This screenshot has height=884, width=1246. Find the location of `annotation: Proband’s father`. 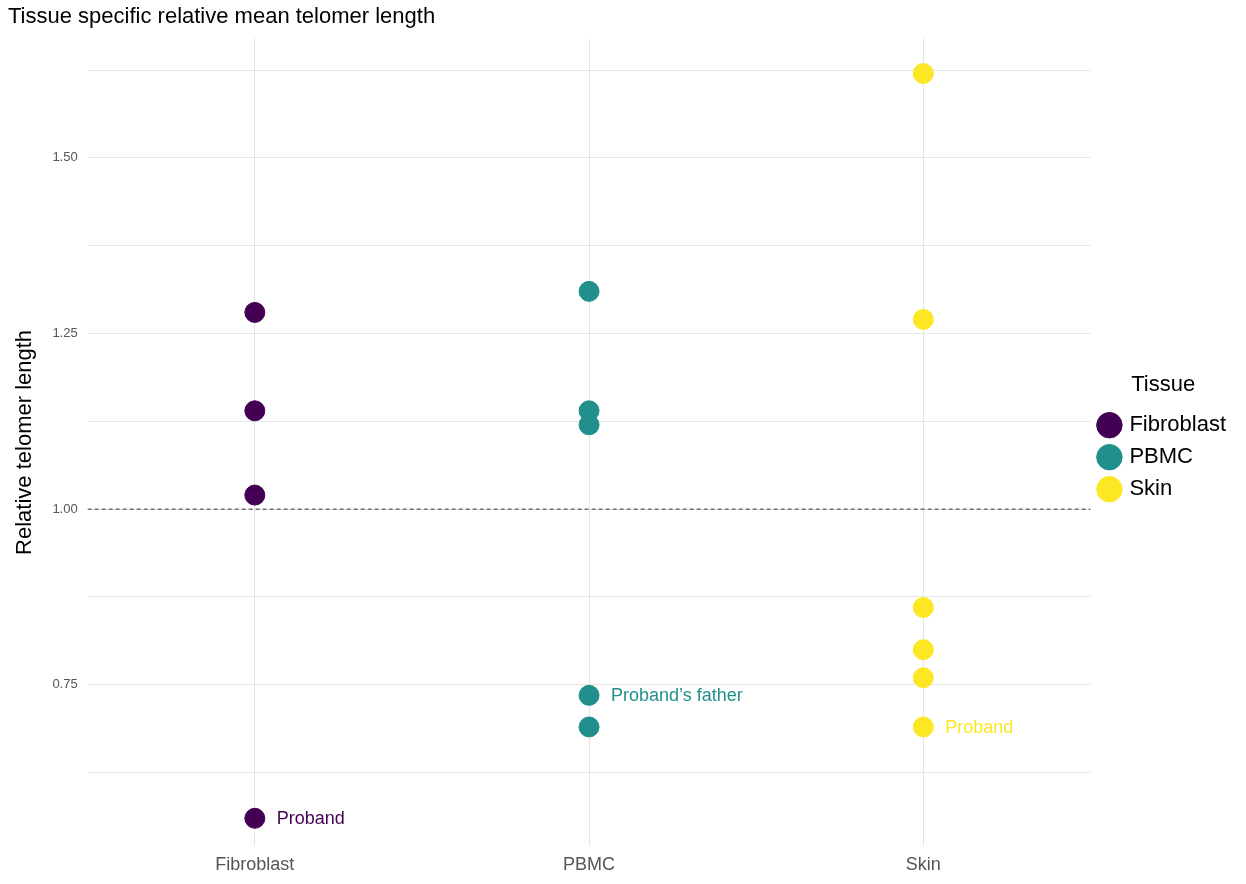

annotation: Proband’s father is located at coordinates (677, 695).